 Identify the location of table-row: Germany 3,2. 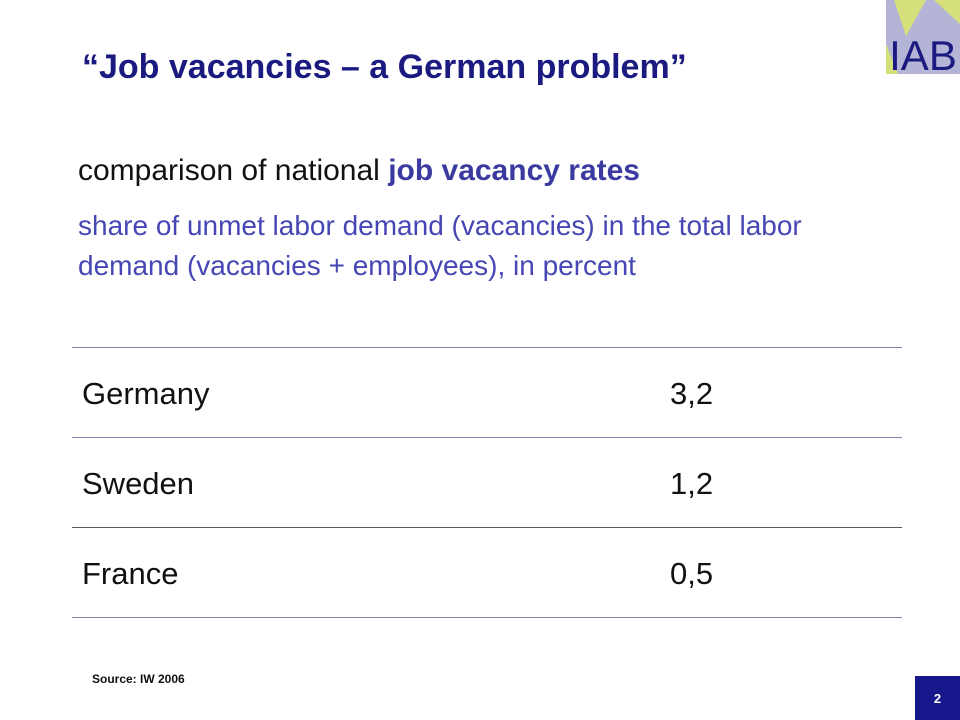
(487, 393).